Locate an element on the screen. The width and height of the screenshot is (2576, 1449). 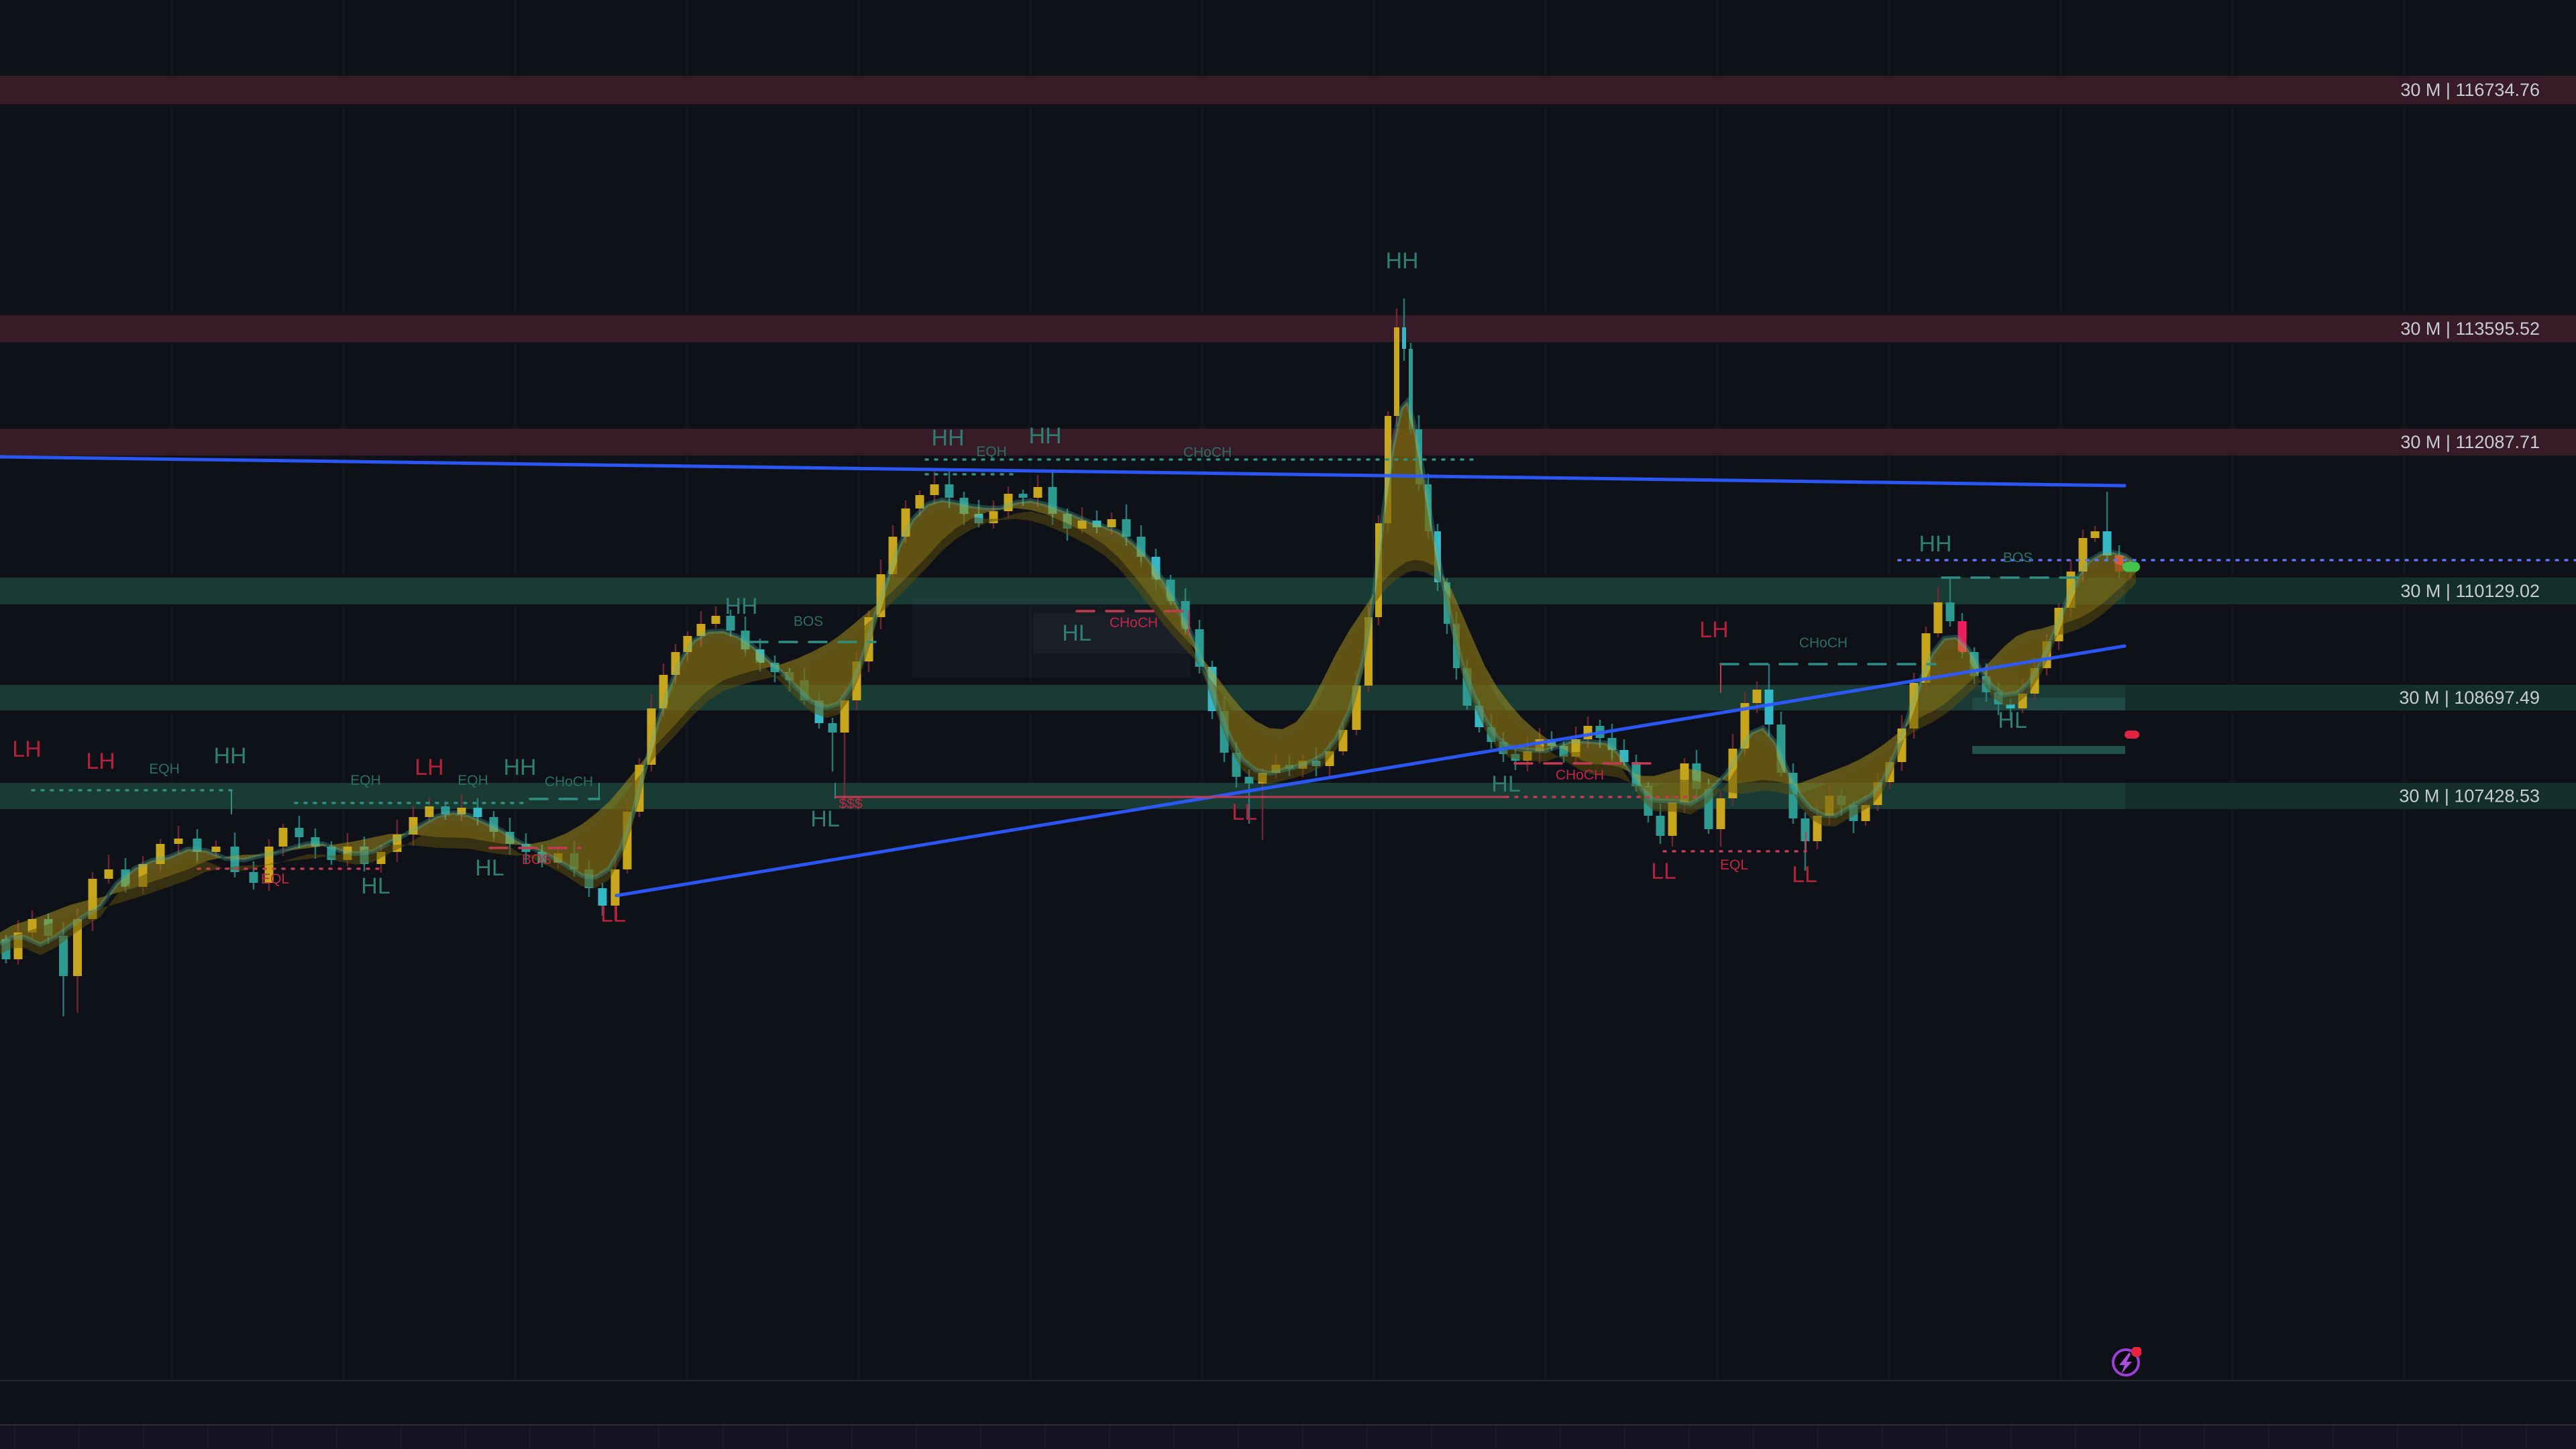
structure-label-$$$: $$$ is located at coordinates (850, 804).